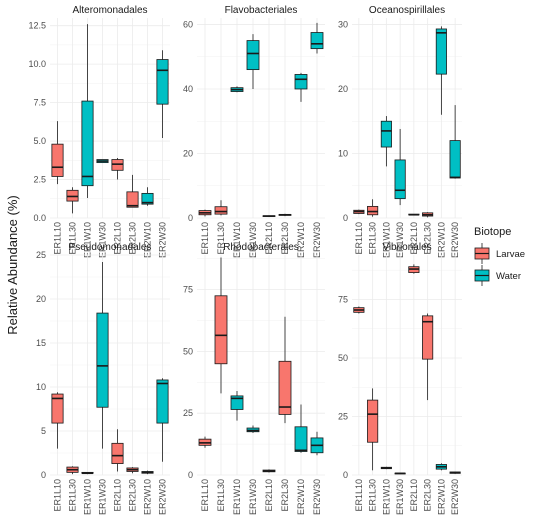 This screenshot has height=529, width=550. I want to click on y-tick-label: 12.5, so click(37, 26).